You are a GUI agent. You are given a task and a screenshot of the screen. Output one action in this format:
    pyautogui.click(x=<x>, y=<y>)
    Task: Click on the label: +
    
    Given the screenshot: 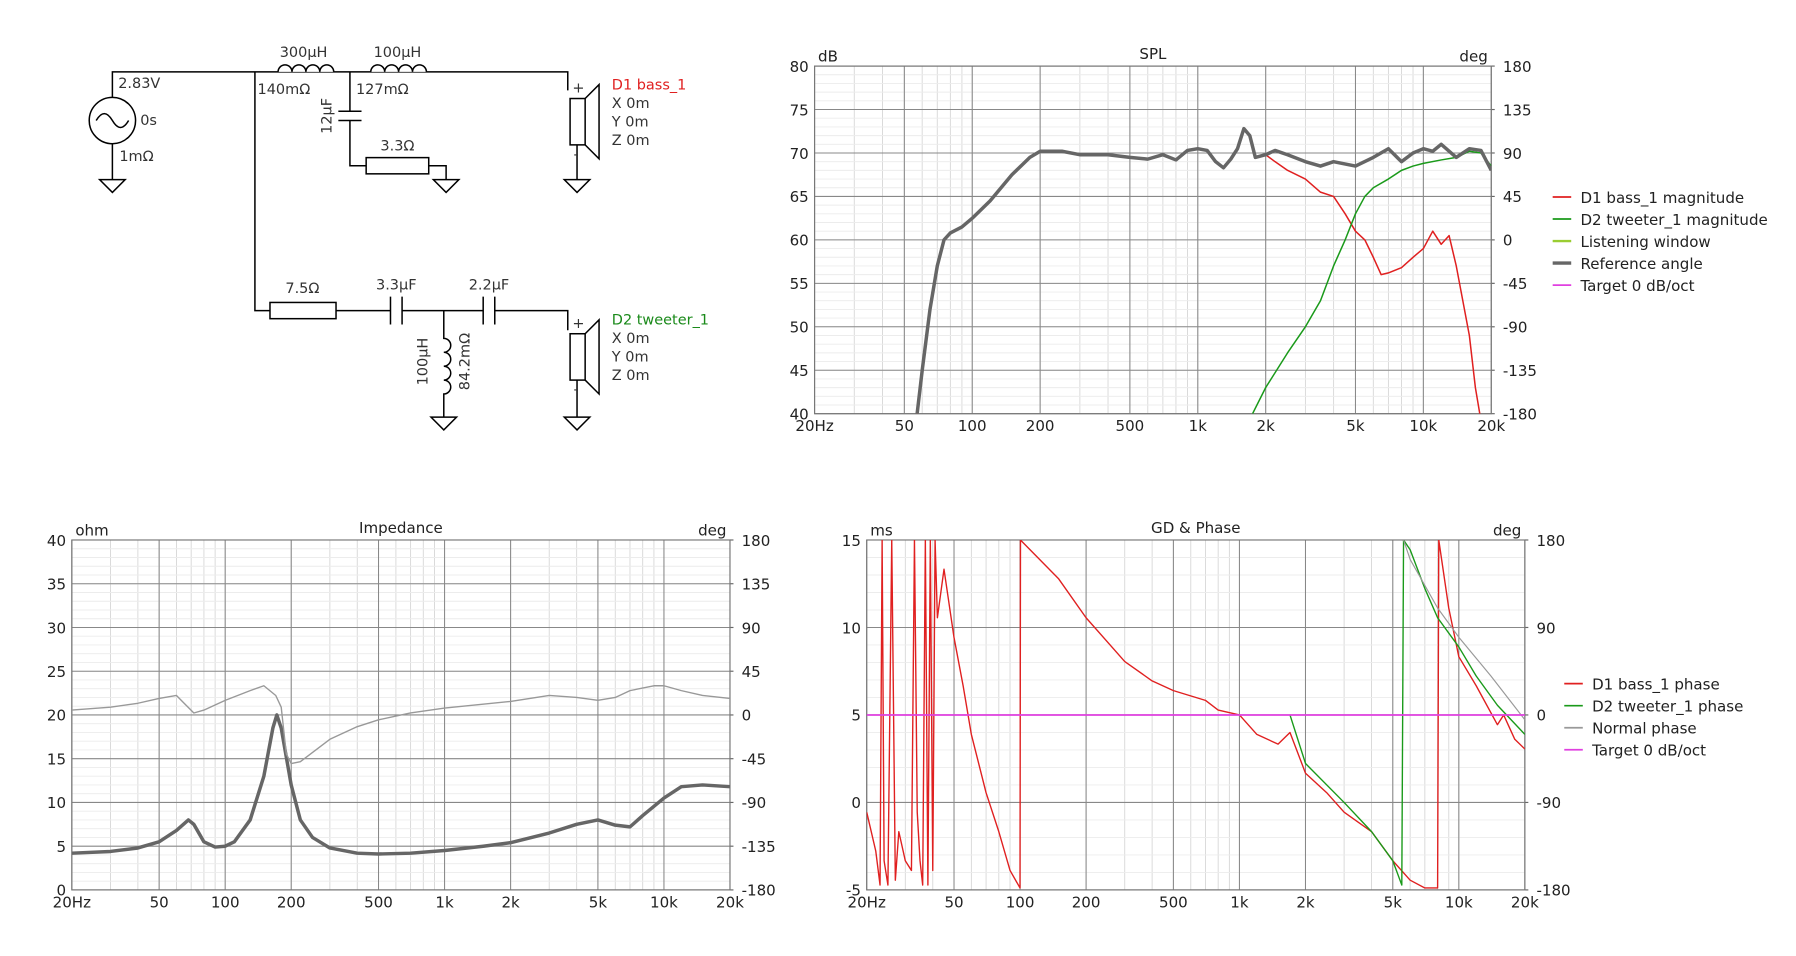 What is the action you would take?
    pyautogui.click(x=578, y=324)
    